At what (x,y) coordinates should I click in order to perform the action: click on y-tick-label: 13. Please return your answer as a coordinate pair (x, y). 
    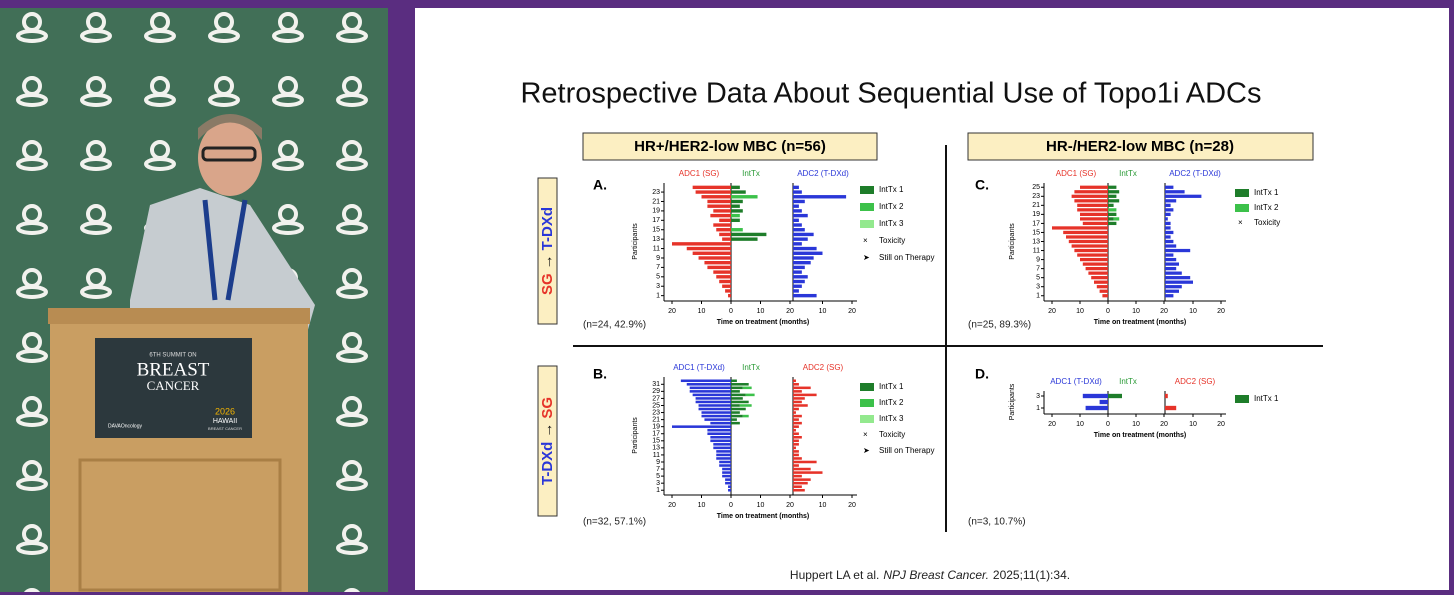
    Looking at the image, I should click on (656, 448).